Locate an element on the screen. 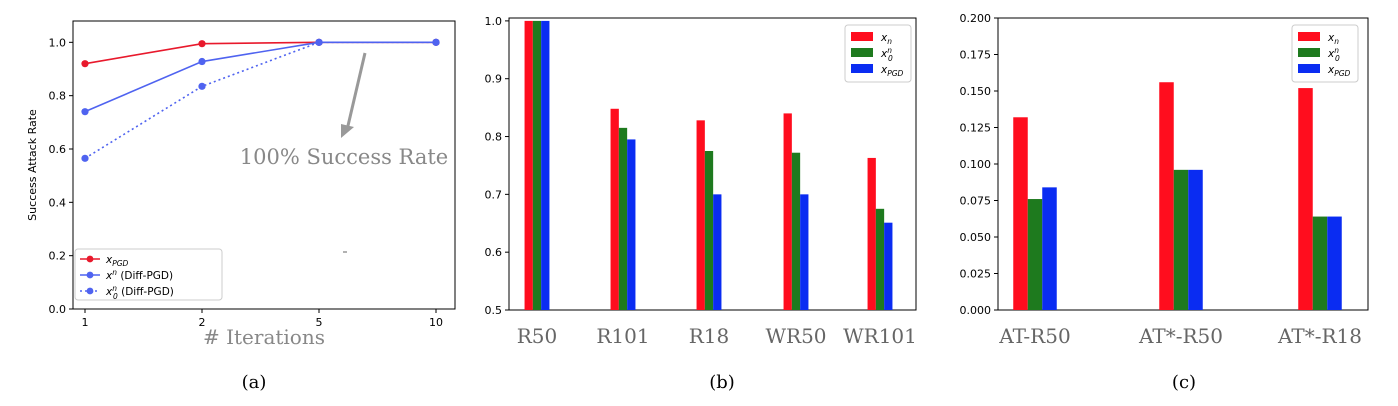 This screenshot has width=1398, height=406. y-tick-label-c: 0.125 is located at coordinates (976, 128).